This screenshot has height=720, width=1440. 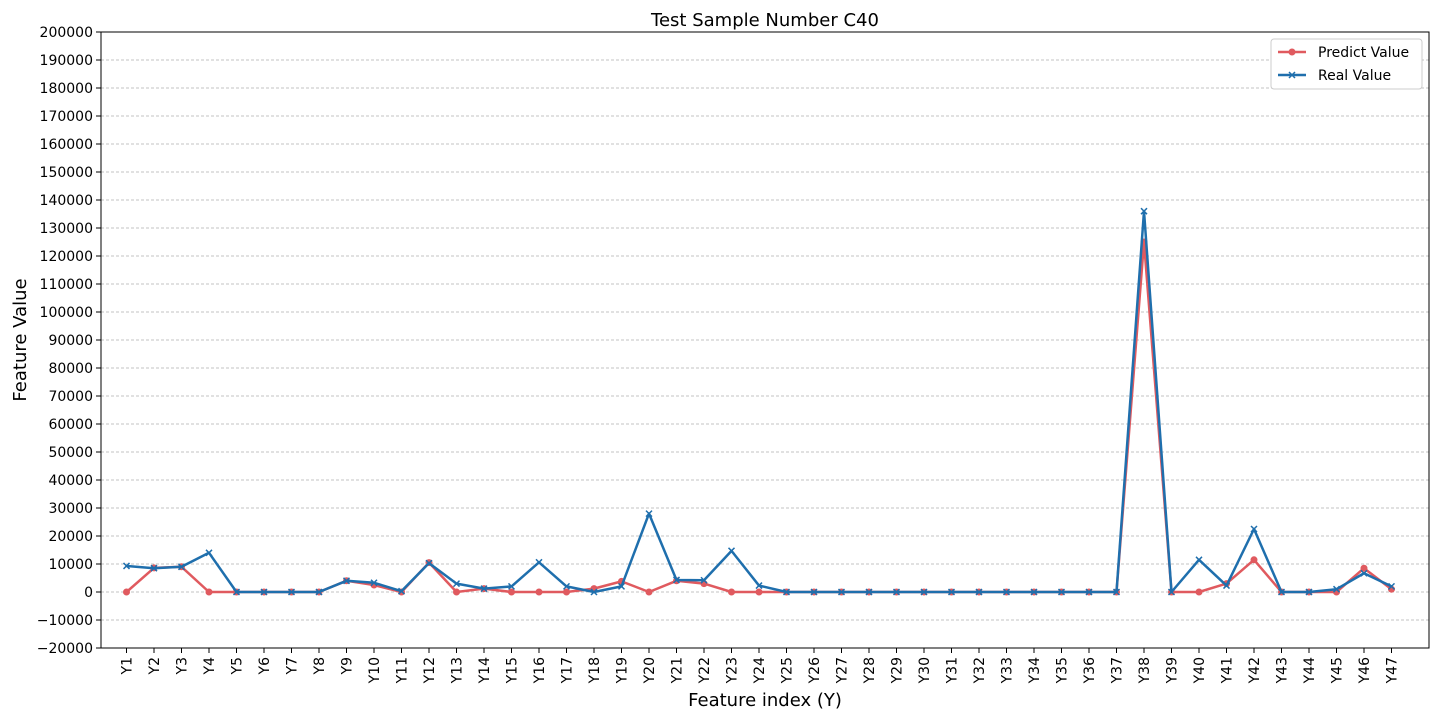 I want to click on x-tick-label: Y8, so click(x=320, y=666).